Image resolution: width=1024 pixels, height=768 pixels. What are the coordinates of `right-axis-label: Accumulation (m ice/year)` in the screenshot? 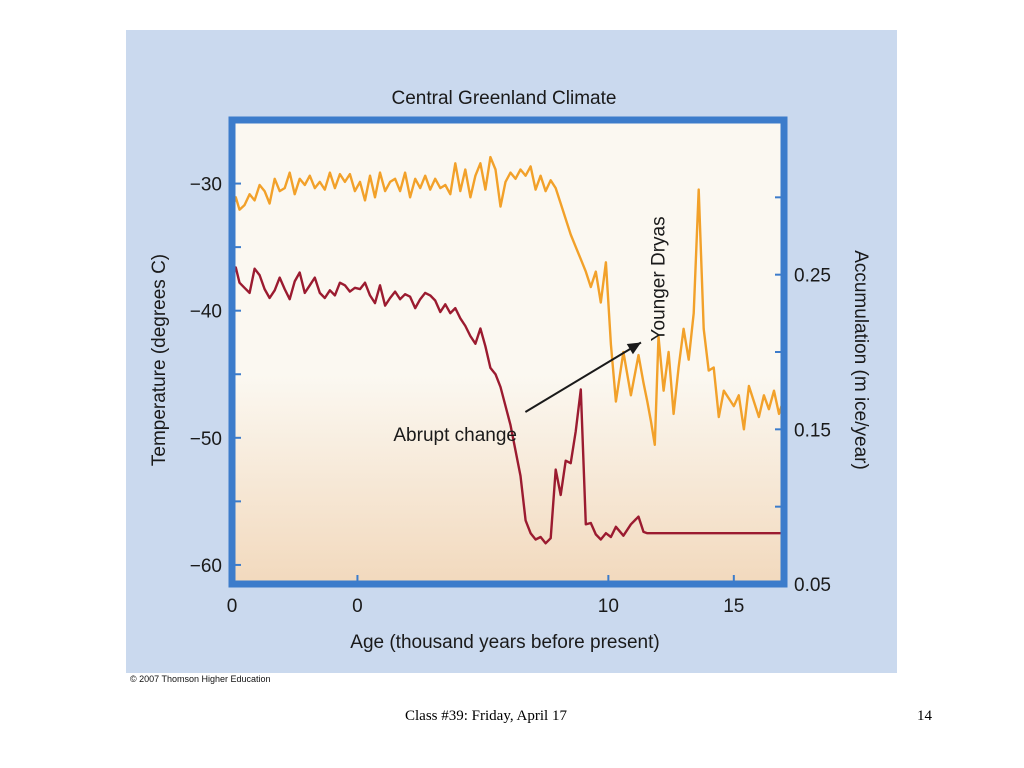 It's located at (860, 360).